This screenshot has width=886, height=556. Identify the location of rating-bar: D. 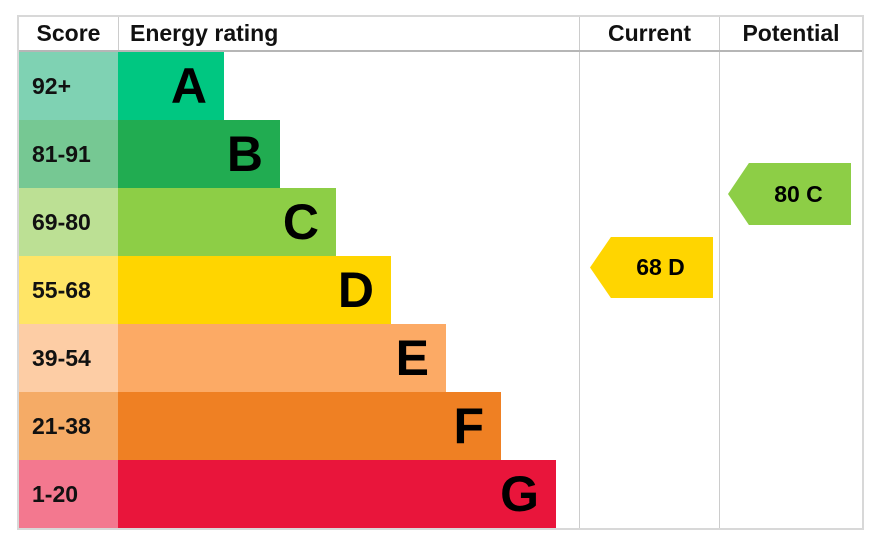
(254, 290).